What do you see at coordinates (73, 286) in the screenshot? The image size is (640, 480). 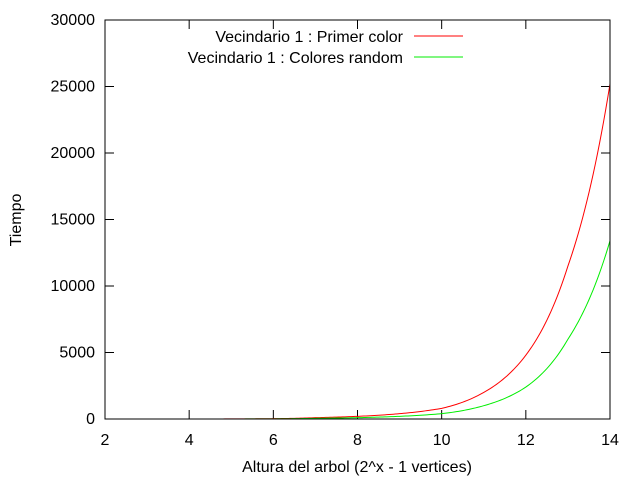 I see `y-tick-label: 10000` at bounding box center [73, 286].